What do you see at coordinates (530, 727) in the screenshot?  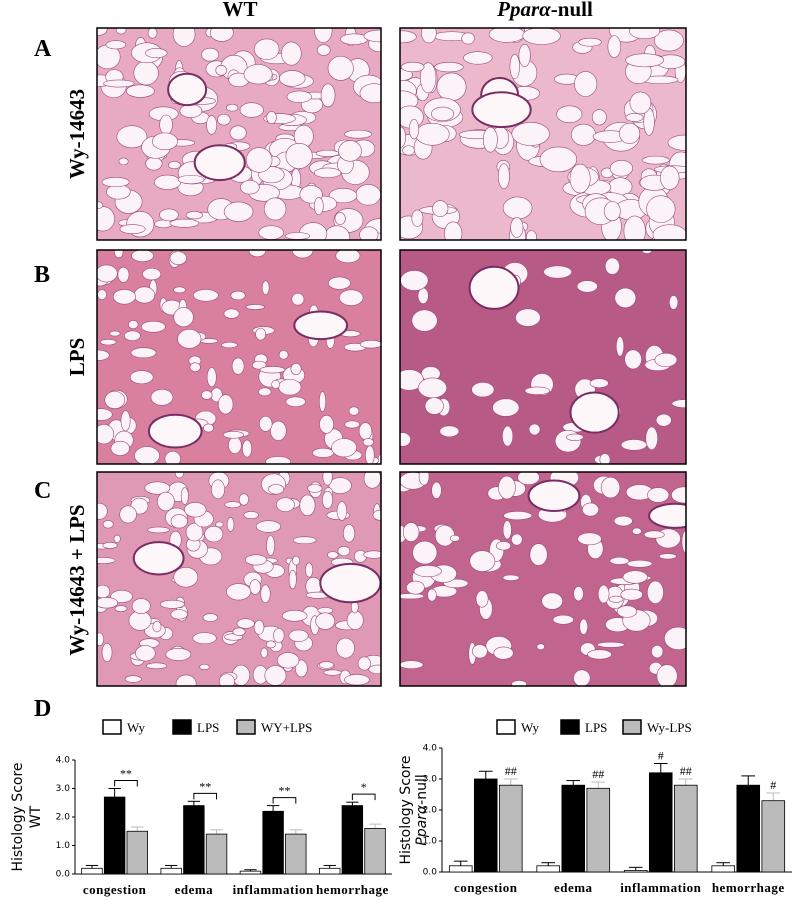 I see `legend-label: Wy` at bounding box center [530, 727].